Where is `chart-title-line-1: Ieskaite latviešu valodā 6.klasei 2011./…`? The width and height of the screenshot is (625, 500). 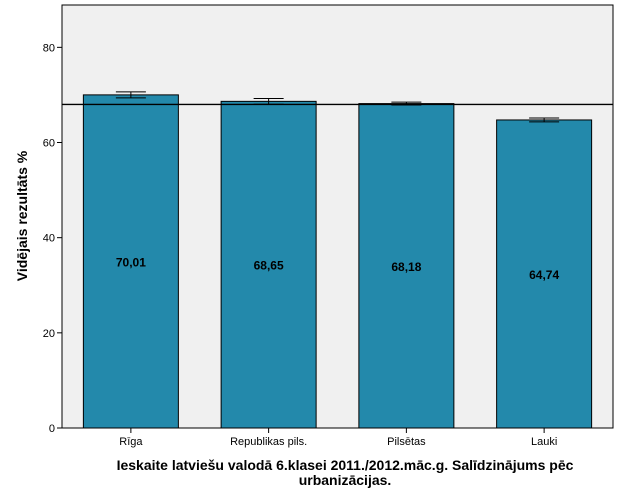
chart-title-line-1: Ieskaite latviešu valodā 6.klasei 2011./… is located at coordinates (345, 465).